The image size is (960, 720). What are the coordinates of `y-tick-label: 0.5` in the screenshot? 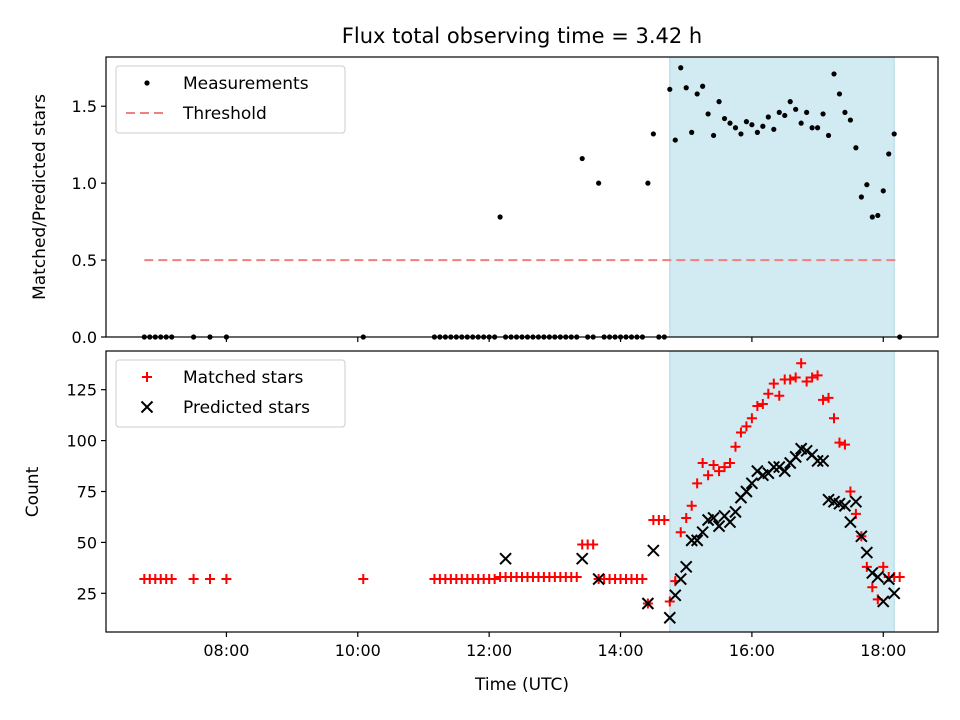 It's located at (84, 260).